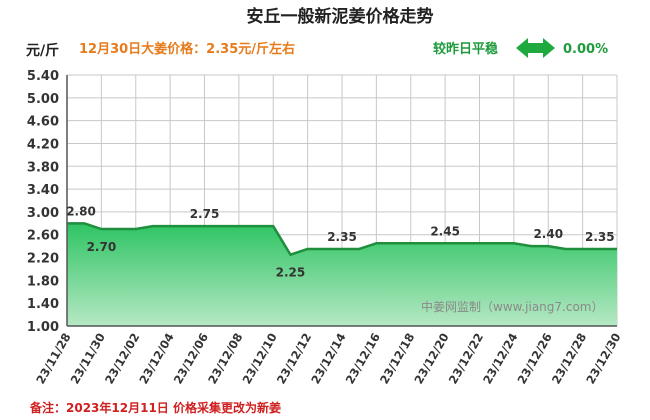 This screenshot has width=650, height=420. What do you see at coordinates (42, 50) in the screenshot?
I see `unit-label: 元/斤` at bounding box center [42, 50].